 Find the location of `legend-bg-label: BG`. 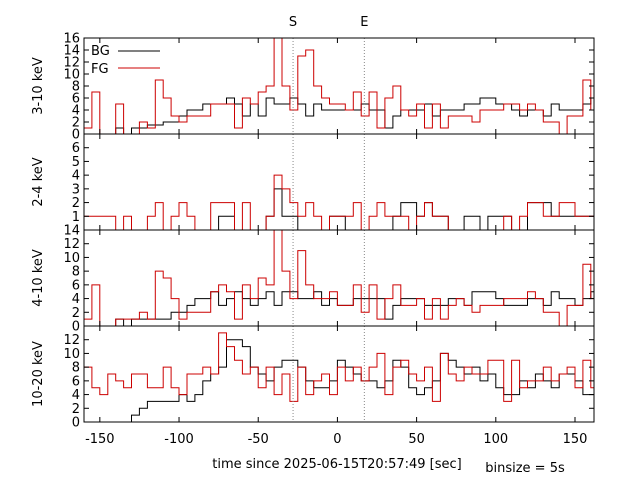

legend-bg-label: BG is located at coordinates (100, 51).